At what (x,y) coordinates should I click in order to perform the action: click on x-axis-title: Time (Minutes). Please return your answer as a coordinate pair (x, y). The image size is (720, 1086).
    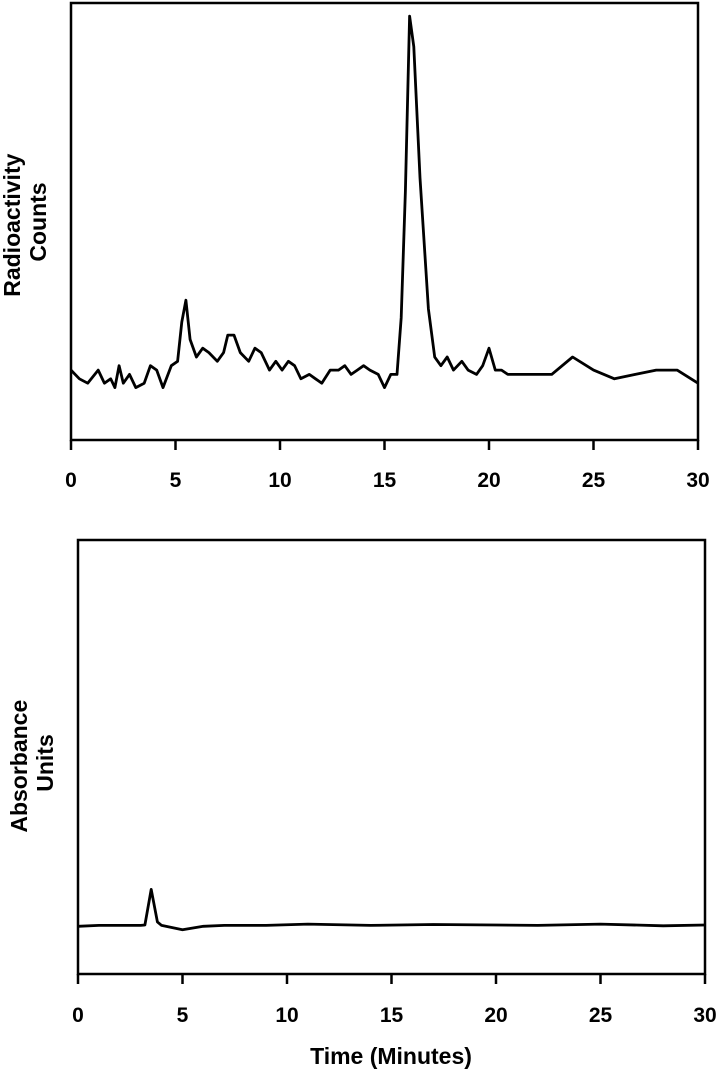
    Looking at the image, I should click on (391, 1056).